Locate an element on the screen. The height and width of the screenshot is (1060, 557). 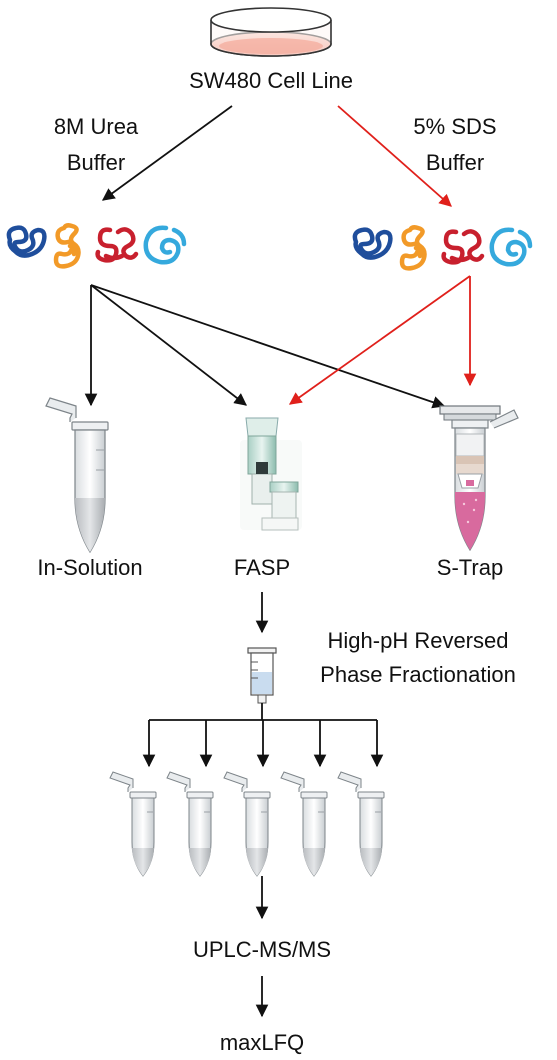
fractionation-label: High-pH Reversed Phase Fractionation is located at coordinates (418, 658).